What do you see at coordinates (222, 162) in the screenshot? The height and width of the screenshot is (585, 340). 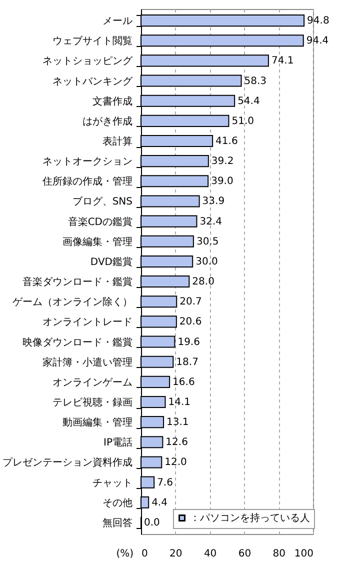 I see `data-label: 39.2` at bounding box center [222, 162].